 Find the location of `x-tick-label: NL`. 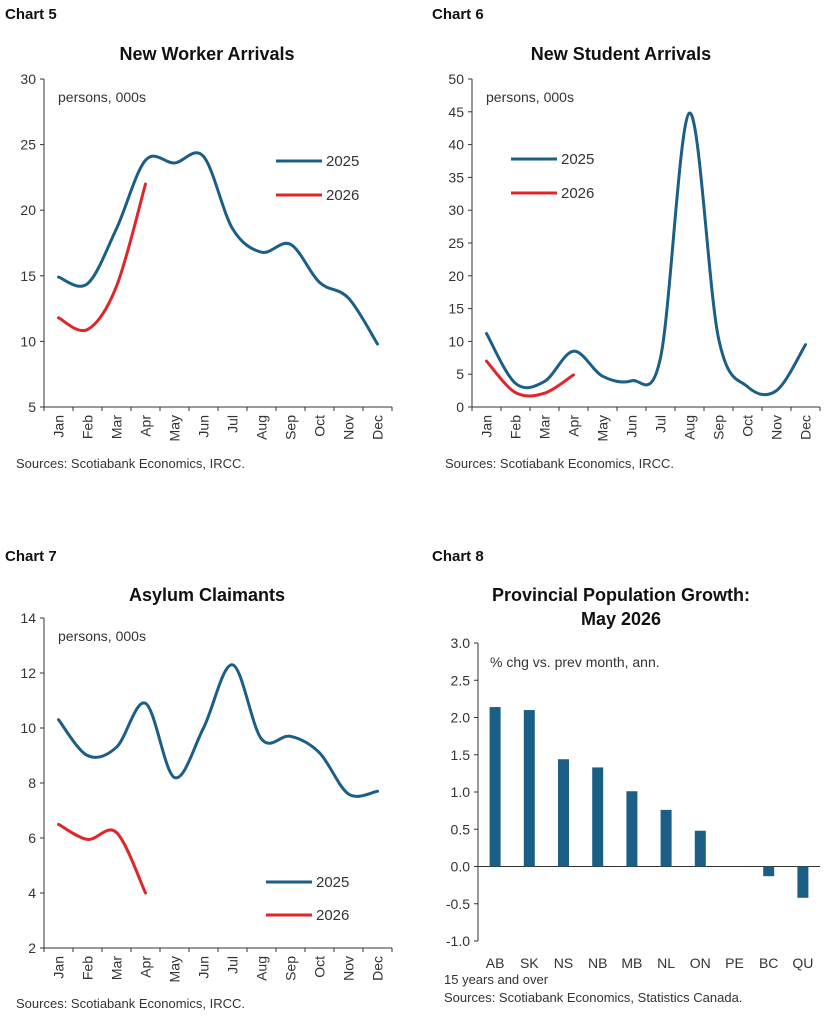

x-tick-label: NL is located at coordinates (666, 963).